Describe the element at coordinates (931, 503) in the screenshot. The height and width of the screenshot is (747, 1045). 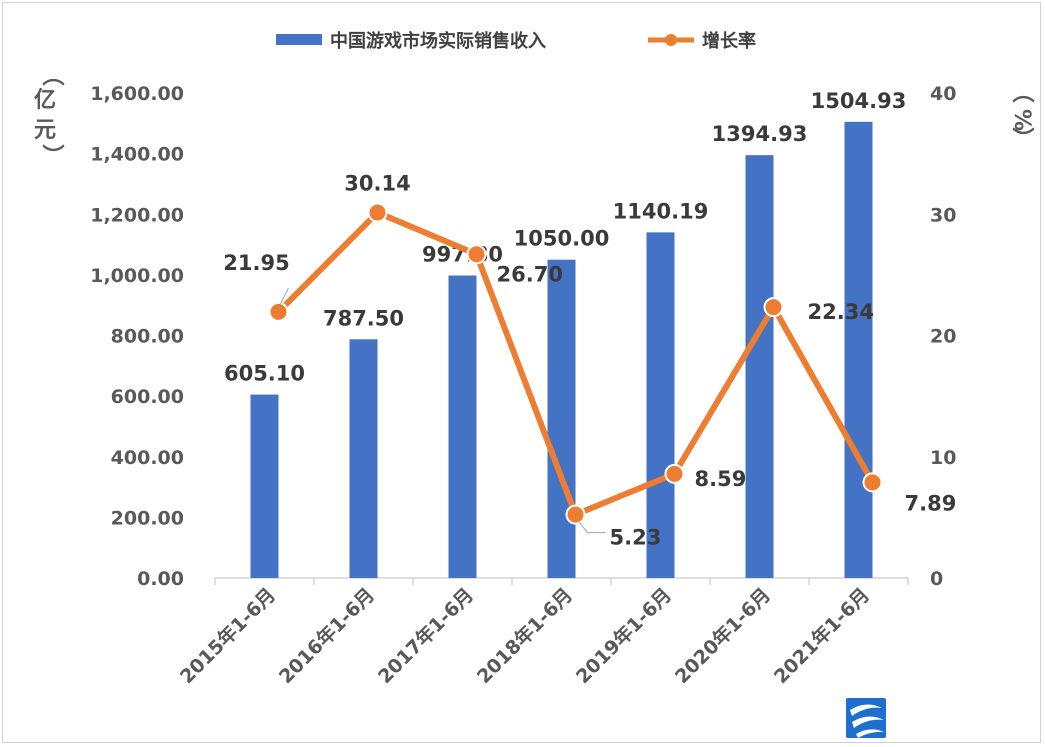
I see `growth-rate-data-label: 7.89` at that location.